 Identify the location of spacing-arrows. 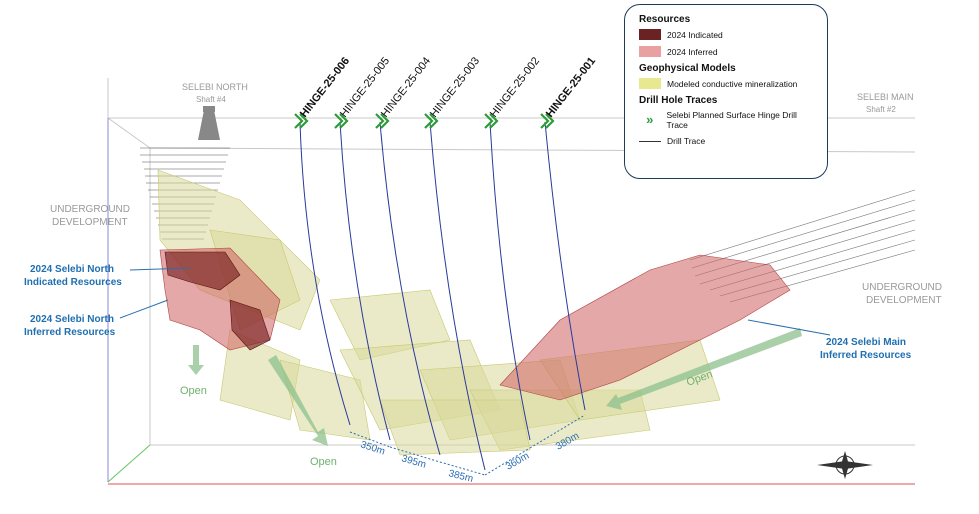
(467, 445).